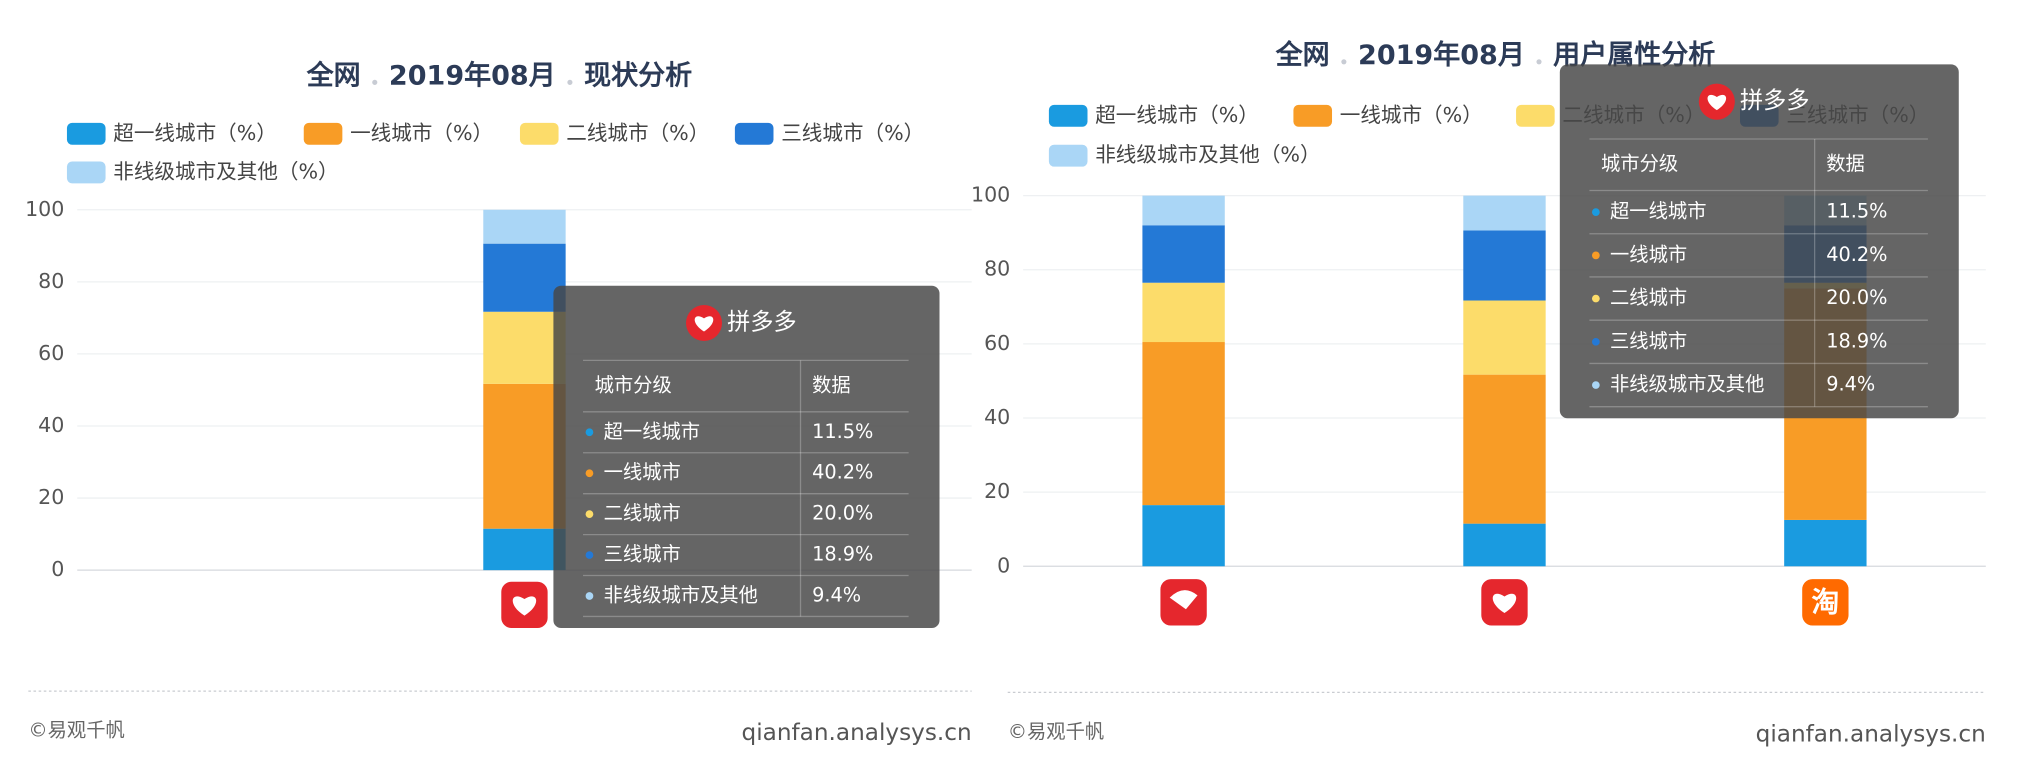 This screenshot has height=766, width=2018. I want to click on x-tick-label: 淘, so click(1825, 602).